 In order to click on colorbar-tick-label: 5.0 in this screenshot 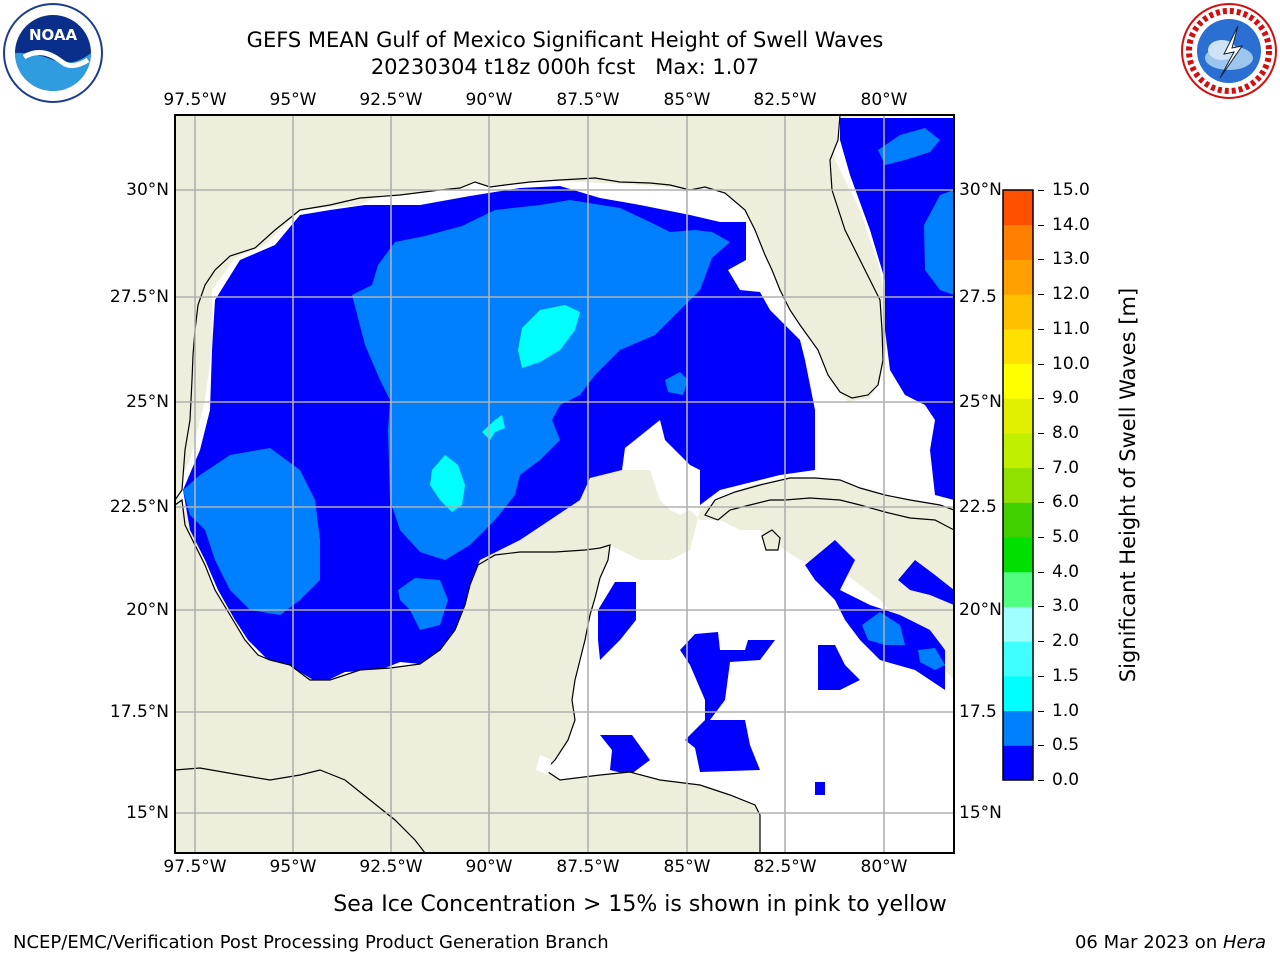, I will do `click(1058, 537)`.